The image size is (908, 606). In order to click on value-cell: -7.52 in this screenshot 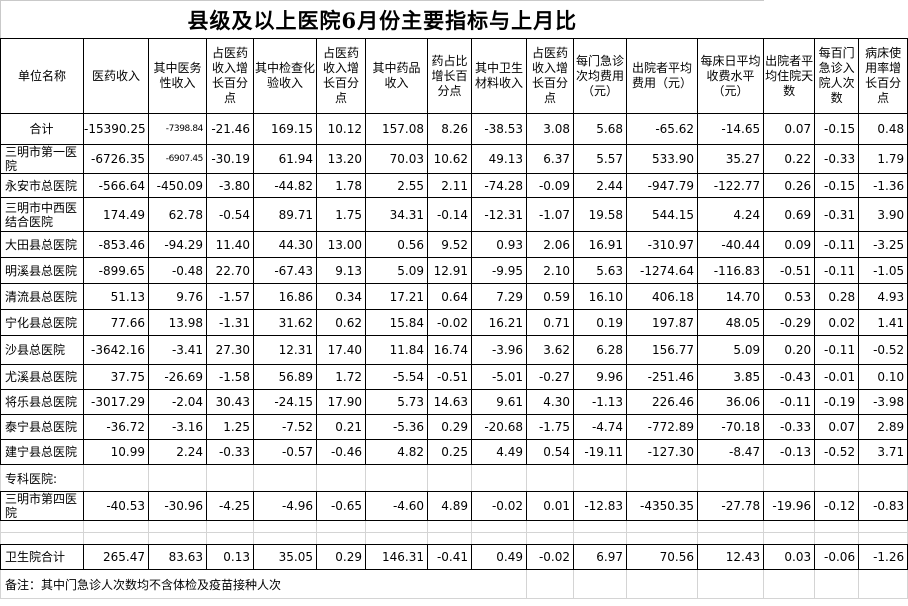, I will do `click(285, 427)`.